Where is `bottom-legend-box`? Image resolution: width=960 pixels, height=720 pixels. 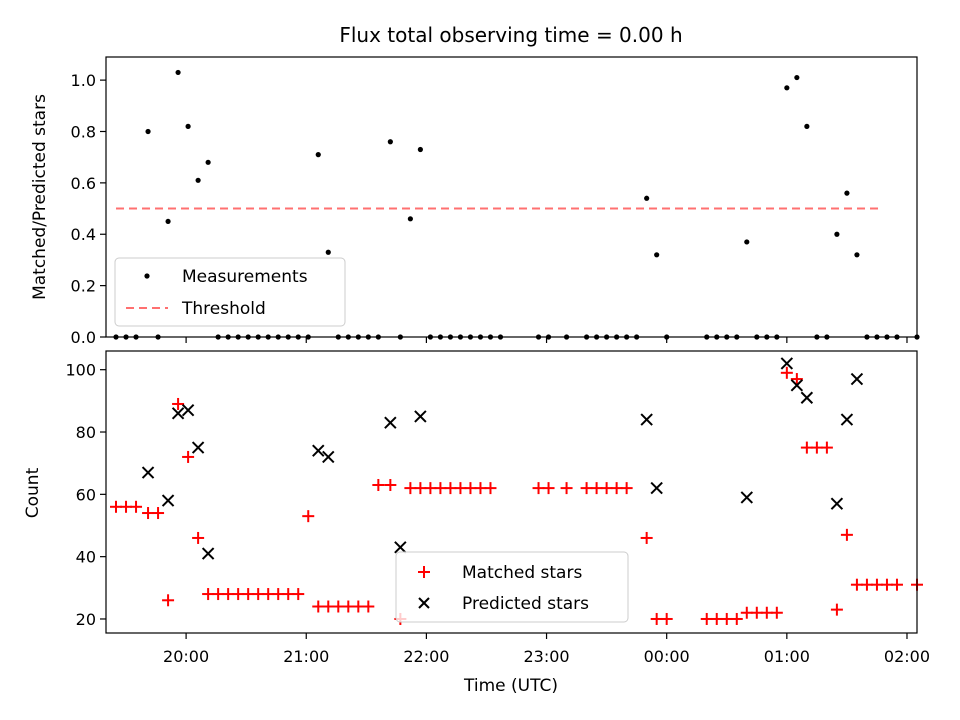
bottom-legend-box is located at coordinates (512, 587).